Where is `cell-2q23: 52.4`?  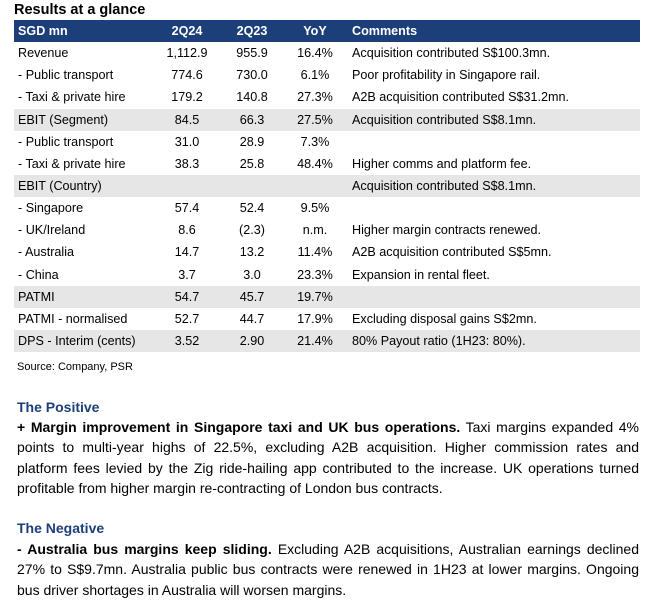 cell-2q23: 52.4 is located at coordinates (252, 208).